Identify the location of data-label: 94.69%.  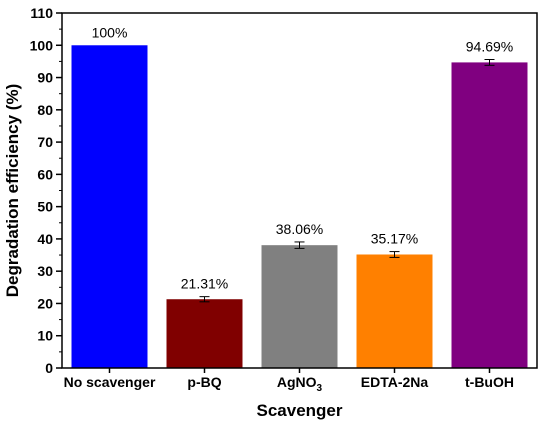
(489, 47).